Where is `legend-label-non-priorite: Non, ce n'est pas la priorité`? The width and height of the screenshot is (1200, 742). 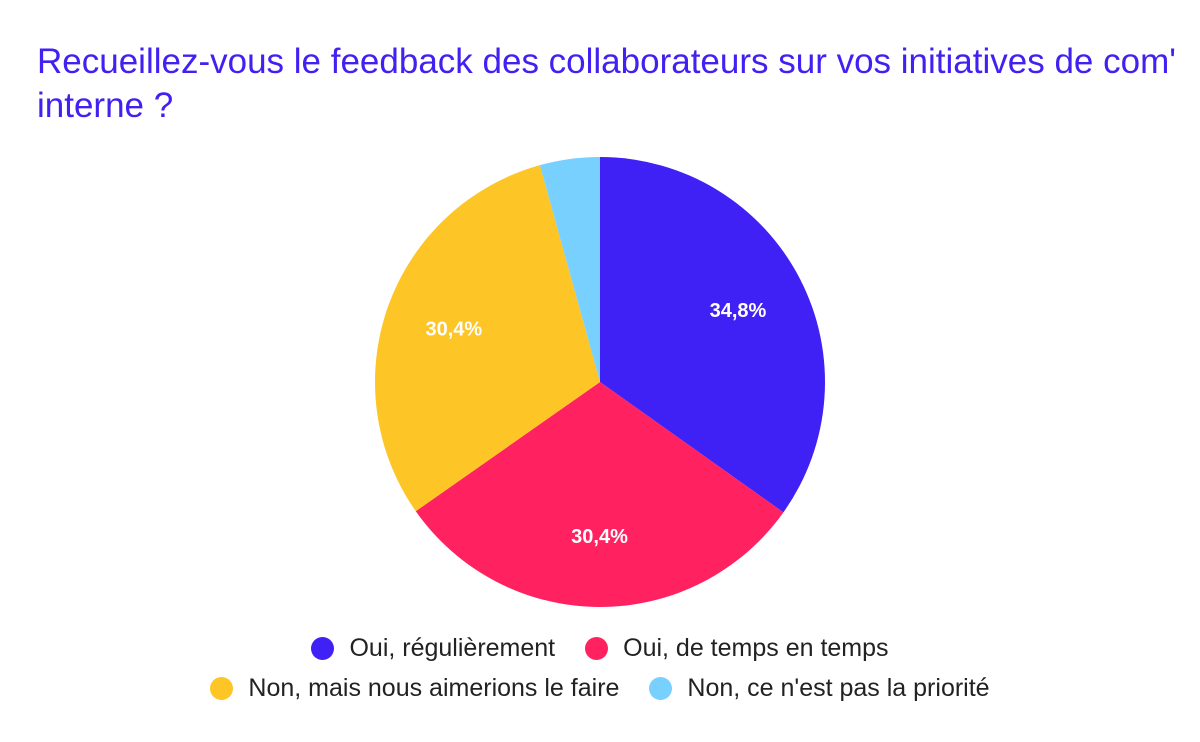
legend-label-non-priorite: Non, ce n'est pas la priorité is located at coordinates (838, 687).